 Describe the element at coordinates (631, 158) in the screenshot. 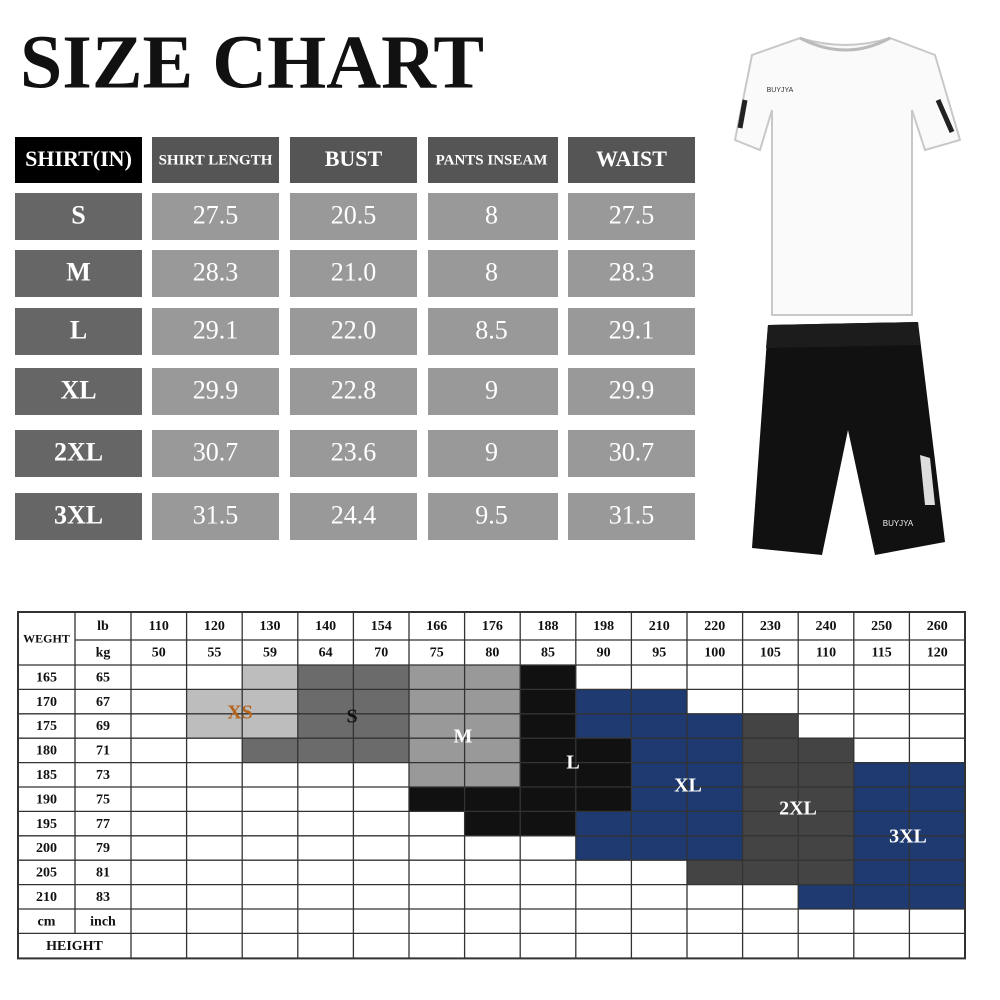

I see `header-label: WAIST` at that location.